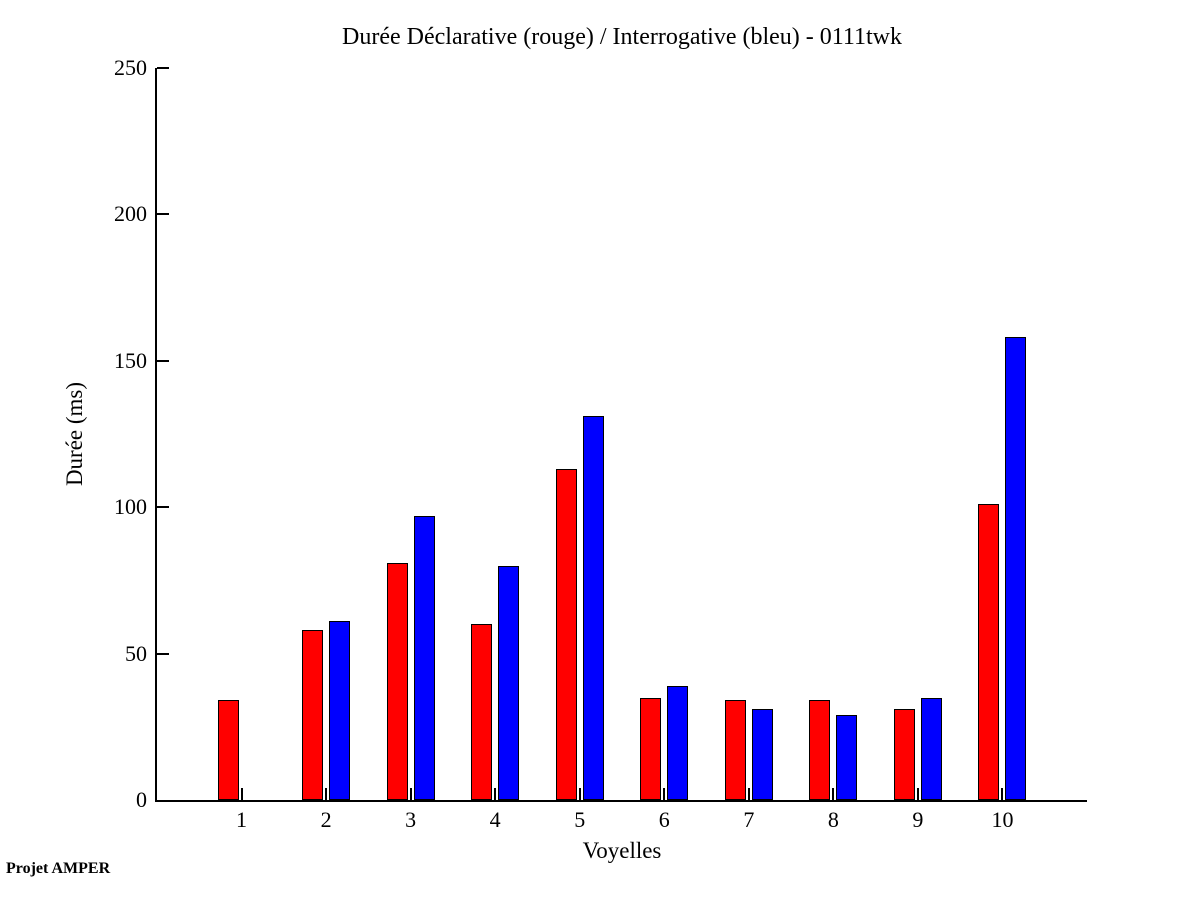 This screenshot has height=901, width=1201. I want to click on x-tick-label-2: 2, so click(326, 819).